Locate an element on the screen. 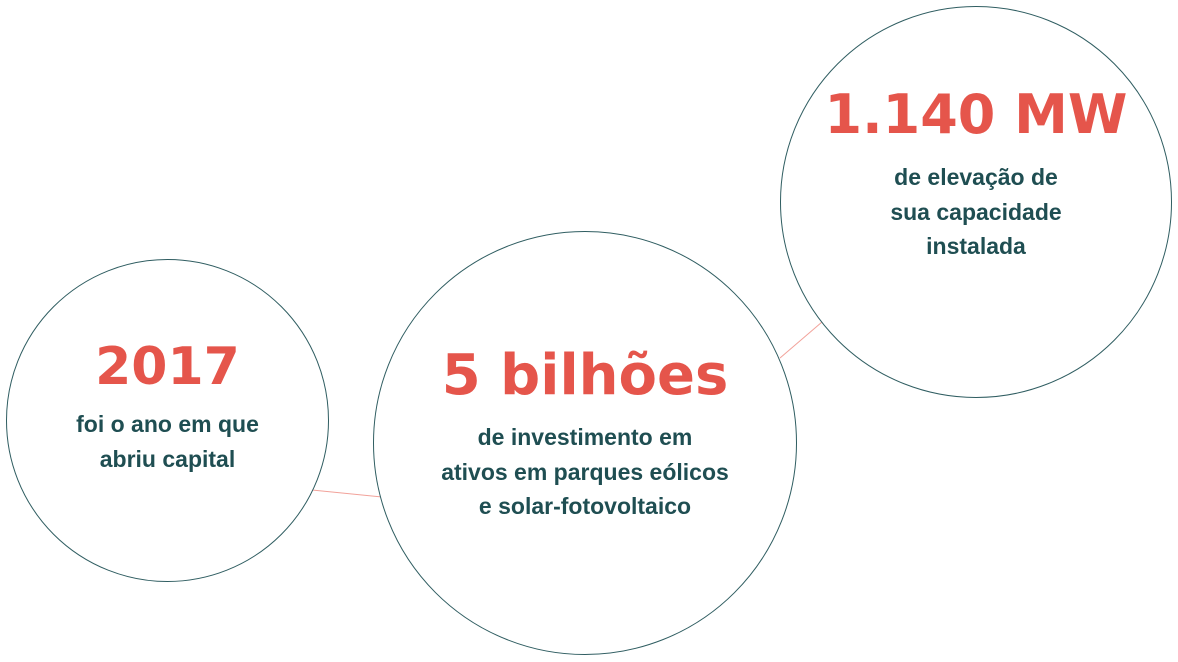 This screenshot has width=1178, height=662. stat-headline: 2017 is located at coordinates (167, 367).